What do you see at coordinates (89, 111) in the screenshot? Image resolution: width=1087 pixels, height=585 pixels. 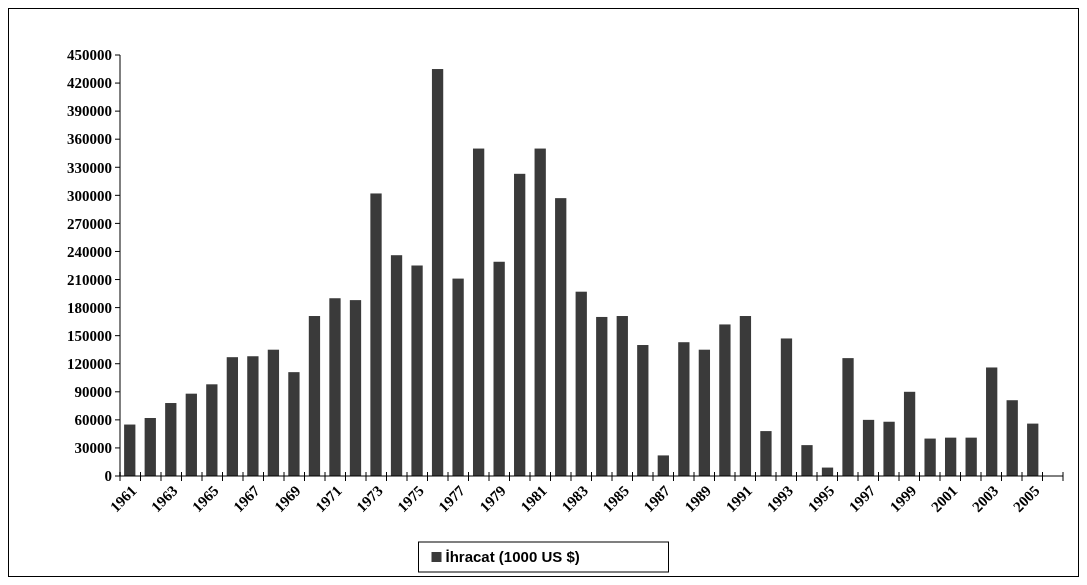 I see `y-tick-label: 390000` at bounding box center [89, 111].